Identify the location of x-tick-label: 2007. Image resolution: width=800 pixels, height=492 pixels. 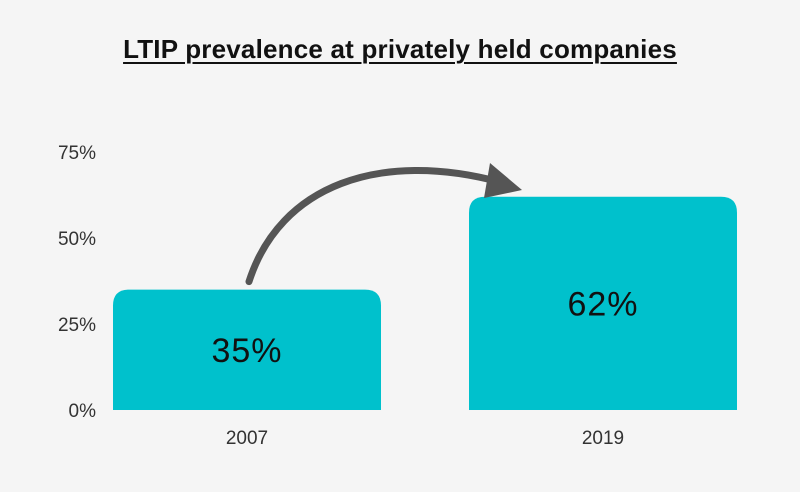
(247, 438).